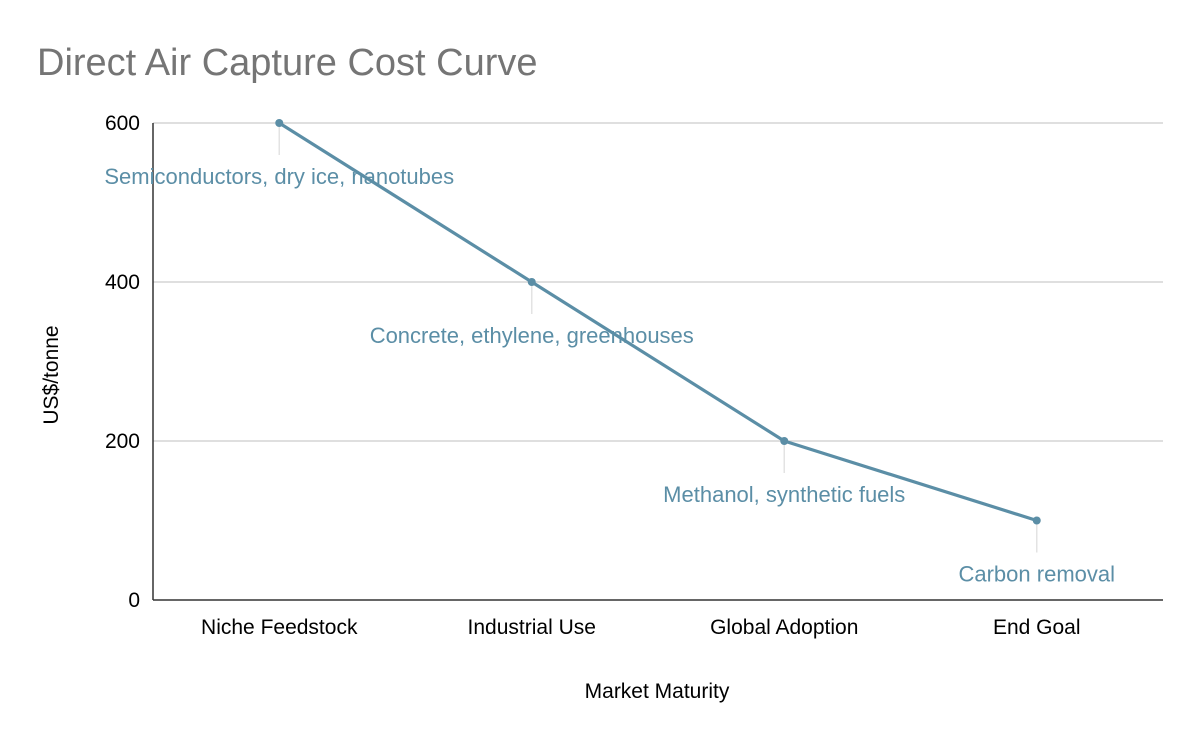 The height and width of the screenshot is (742, 1200). What do you see at coordinates (1037, 627) in the screenshot?
I see `x-tick-label: End Goal` at bounding box center [1037, 627].